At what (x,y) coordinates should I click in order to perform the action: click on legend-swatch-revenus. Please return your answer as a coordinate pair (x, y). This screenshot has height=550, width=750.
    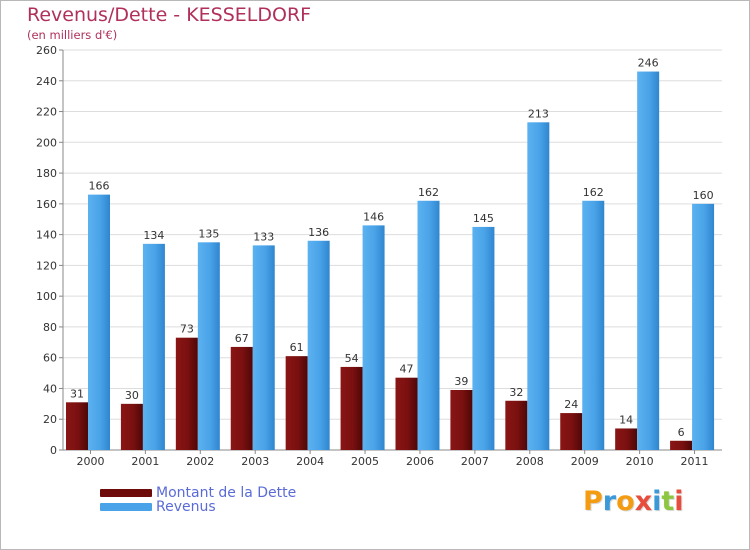
    Looking at the image, I should click on (126, 507).